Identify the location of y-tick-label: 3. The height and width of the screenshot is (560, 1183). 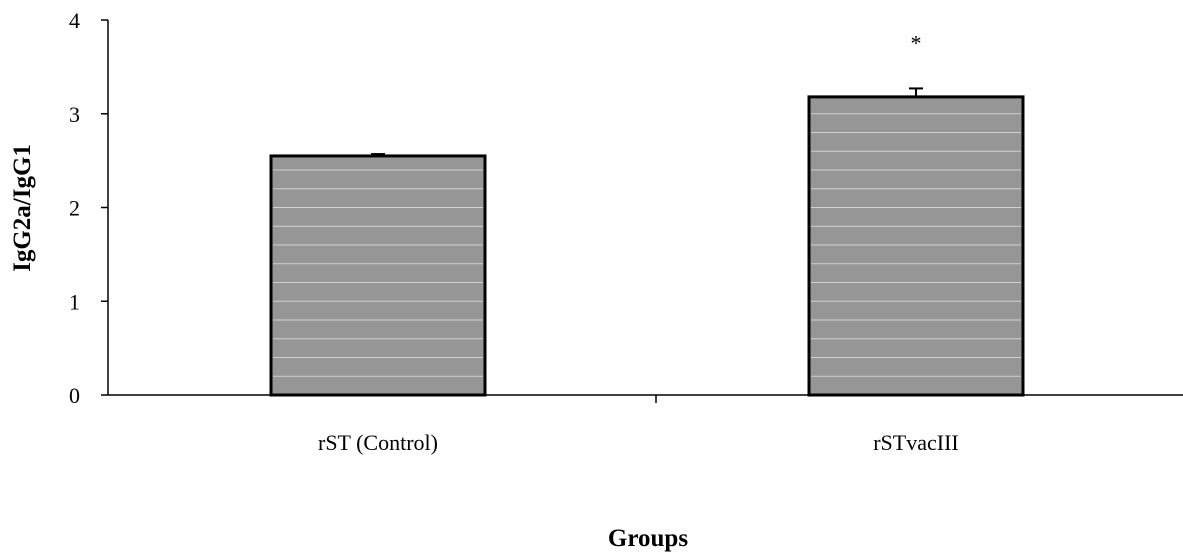
(74, 114).